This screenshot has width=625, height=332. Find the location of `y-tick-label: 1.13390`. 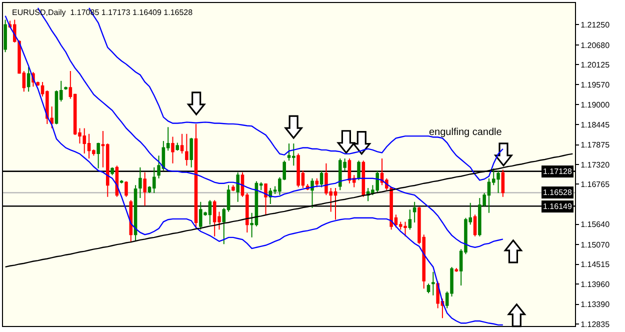

y-tick-label: 1.13390 is located at coordinates (595, 305).